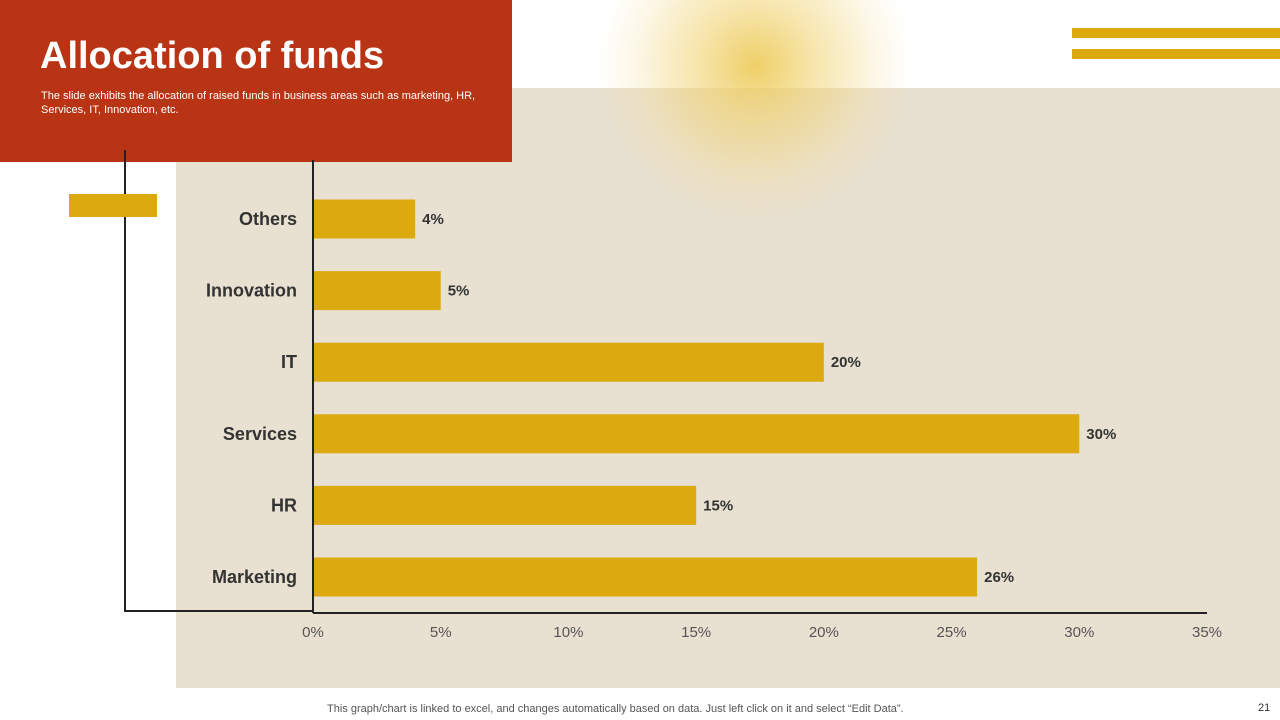  What do you see at coordinates (1207, 632) in the screenshot?
I see `x-tick-label: 35%` at bounding box center [1207, 632].